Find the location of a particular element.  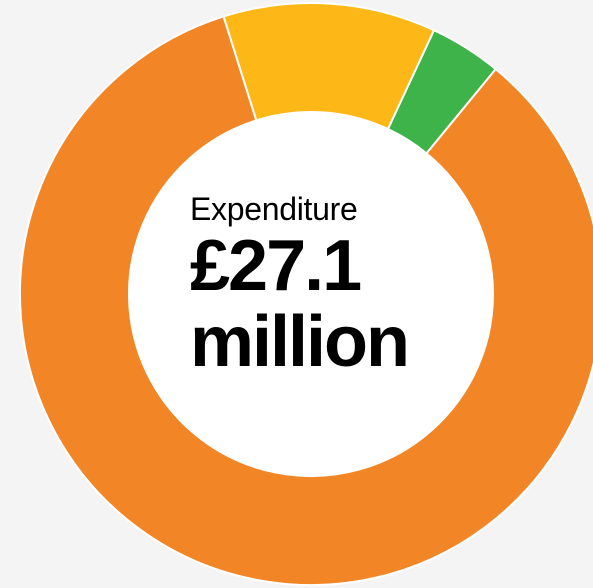

center-label: Expenditure £27.1 million is located at coordinates (300, 286).